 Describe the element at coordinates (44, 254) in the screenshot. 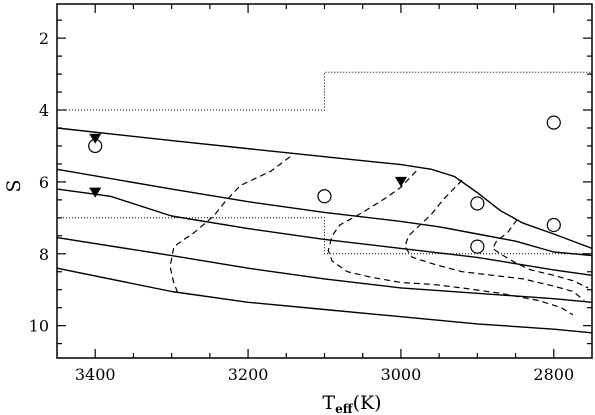

I see `y-tick-label: 8` at that location.